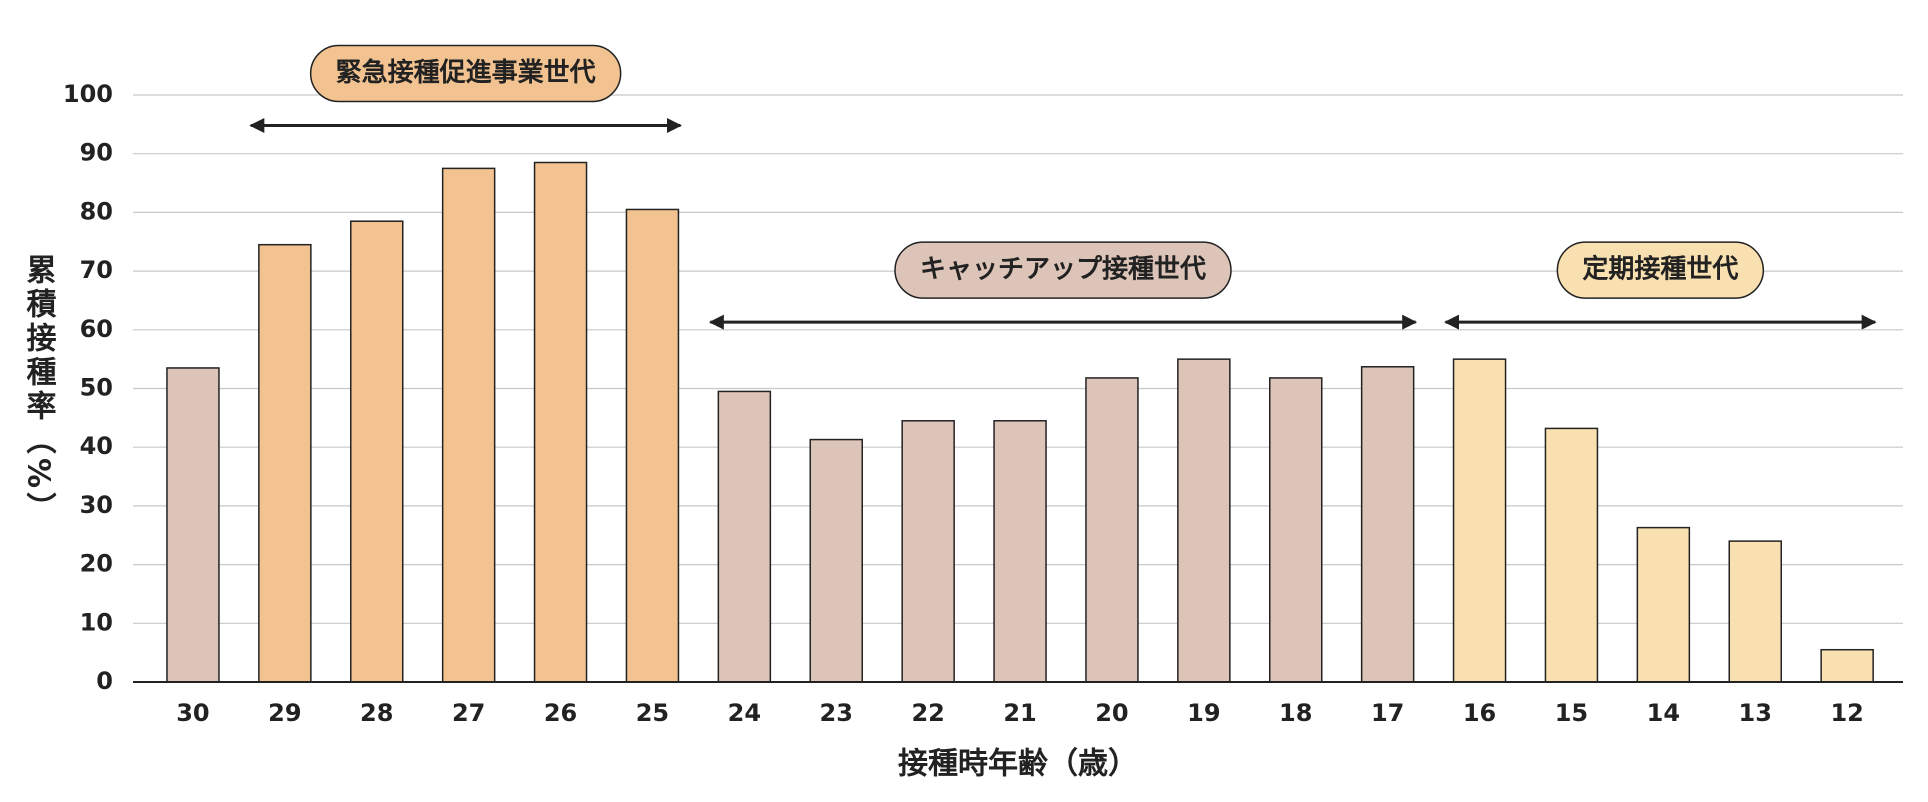  I want to click on y-tick-label: 90, so click(96, 153).